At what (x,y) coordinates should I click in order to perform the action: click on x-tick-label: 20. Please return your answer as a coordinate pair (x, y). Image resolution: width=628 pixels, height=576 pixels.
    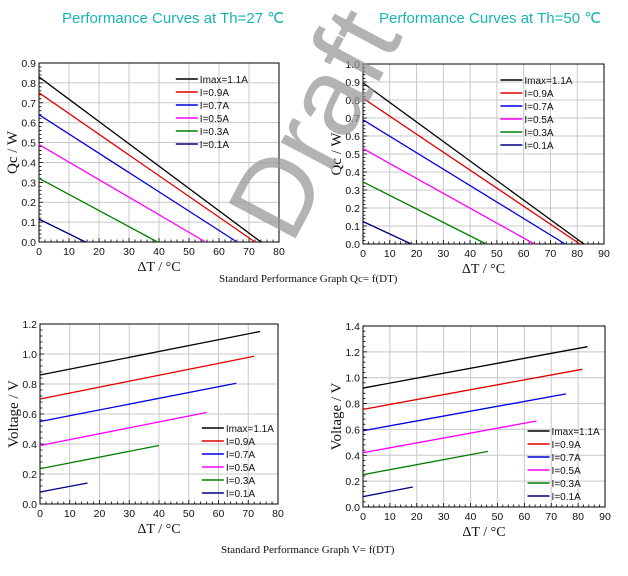
    Looking at the image, I should click on (417, 517).